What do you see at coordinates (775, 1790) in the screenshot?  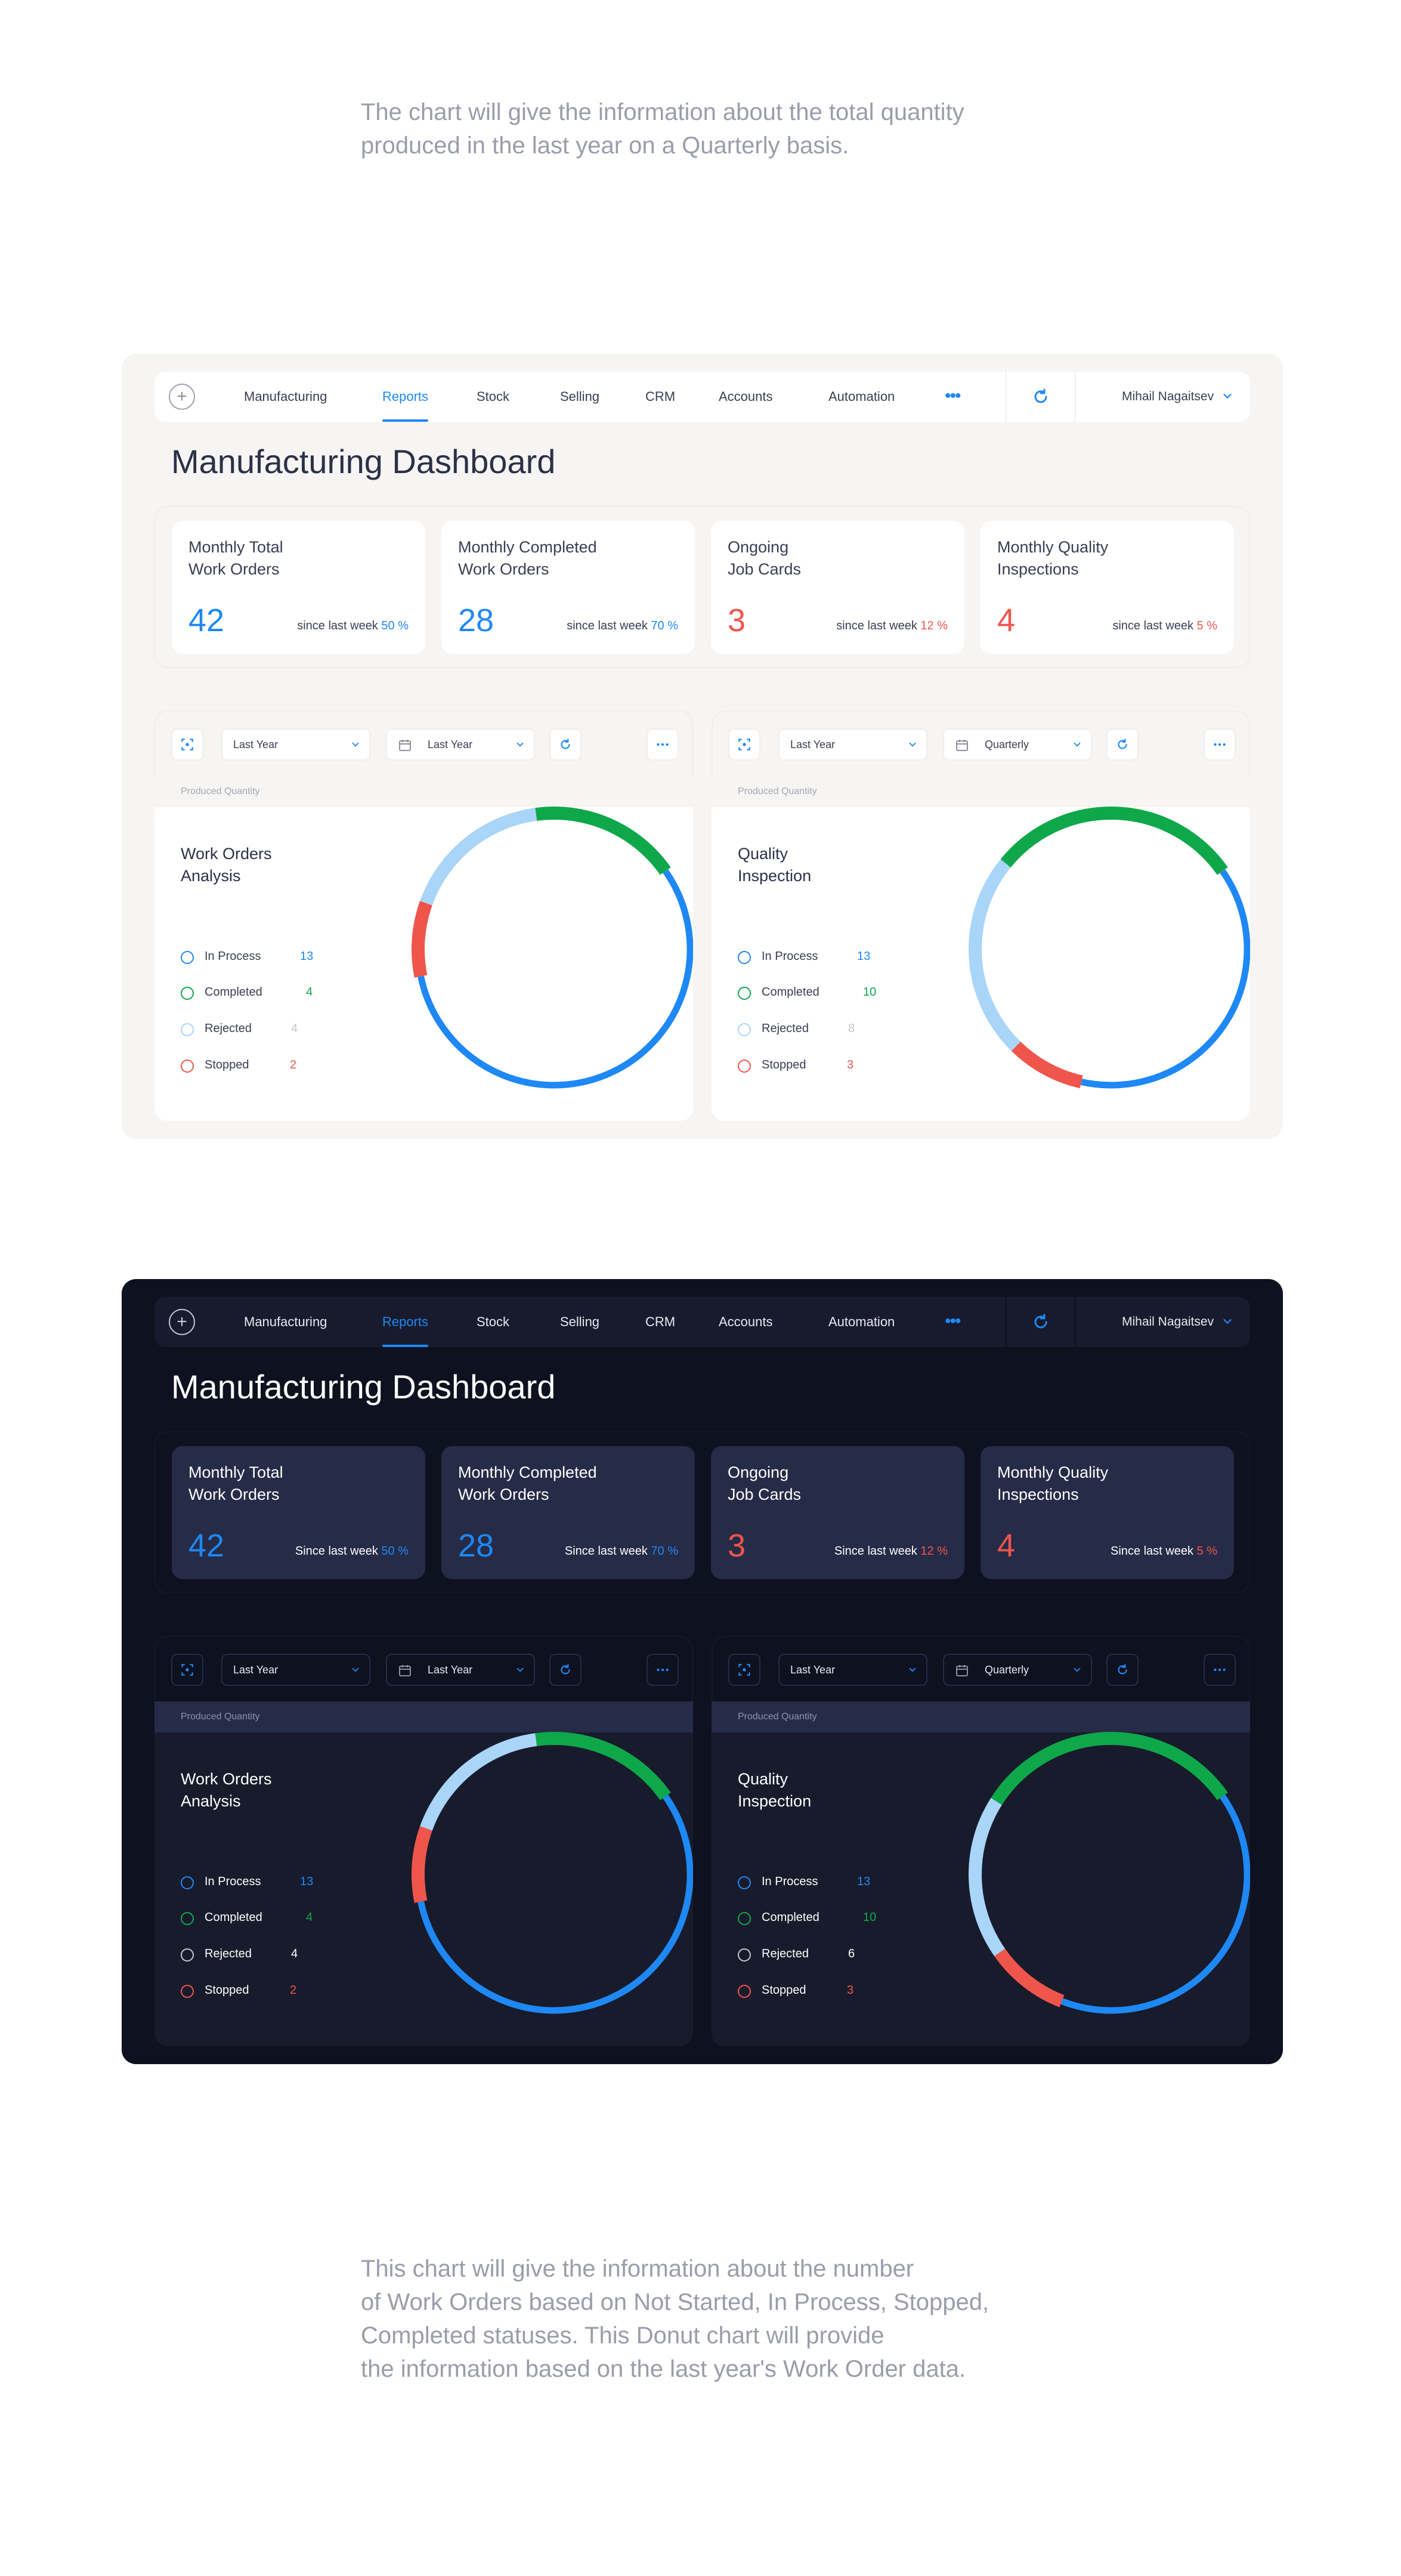 I see `widget-title: Quality Inspection` at bounding box center [775, 1790].